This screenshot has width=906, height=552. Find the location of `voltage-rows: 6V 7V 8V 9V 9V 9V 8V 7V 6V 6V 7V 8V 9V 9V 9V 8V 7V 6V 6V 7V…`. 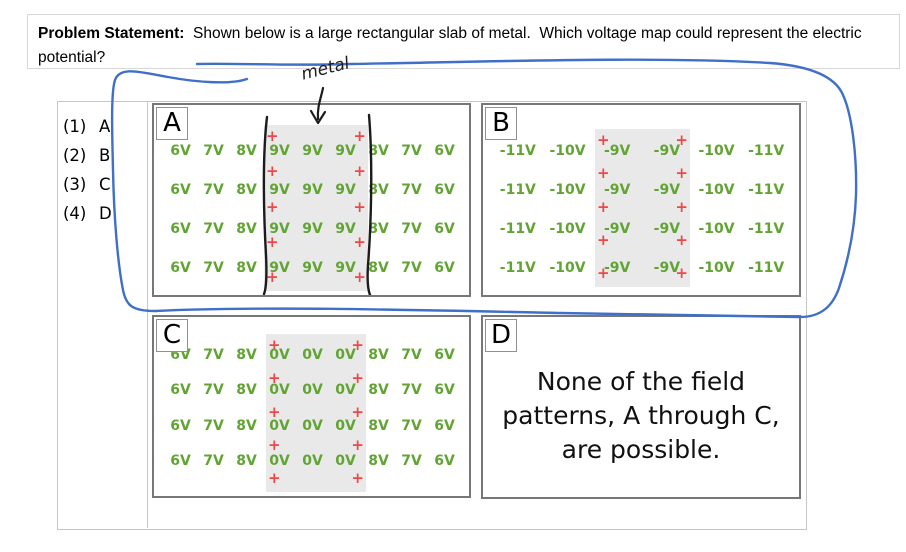

voltage-rows: 6V 7V 8V 9V 9V 9V 8V 7V 6V 6V 7V 8V 9V 9V 9V 8V 7V 6V 6V 7V… is located at coordinates (312, 209).